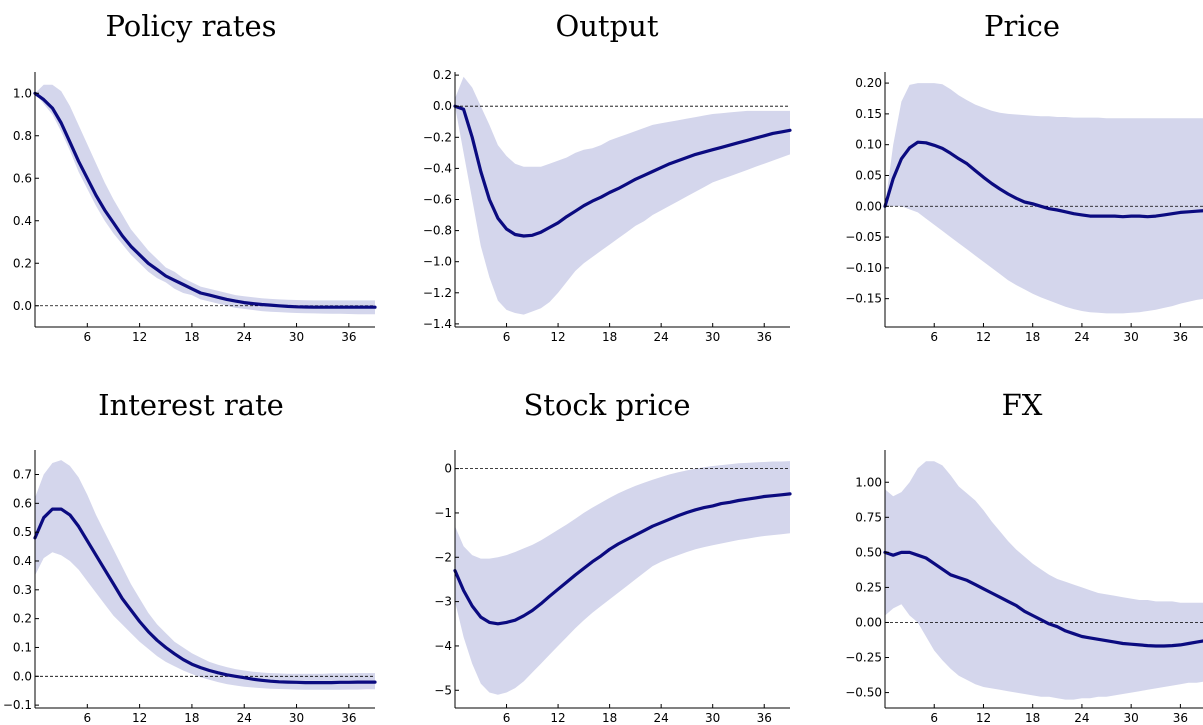 The width and height of the screenshot is (1203, 725). Describe the element at coordinates (191, 405) in the screenshot. I see `panel-title: Interest rate` at that location.